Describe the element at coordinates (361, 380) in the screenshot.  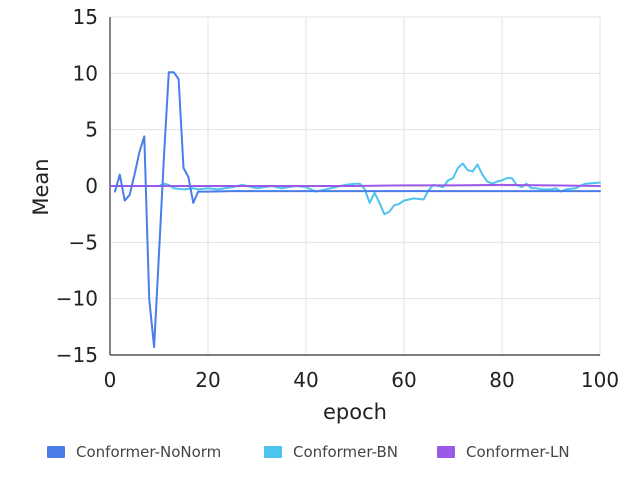
I see `x-axis-ticks: 0 20 40 60 80 100` at that location.